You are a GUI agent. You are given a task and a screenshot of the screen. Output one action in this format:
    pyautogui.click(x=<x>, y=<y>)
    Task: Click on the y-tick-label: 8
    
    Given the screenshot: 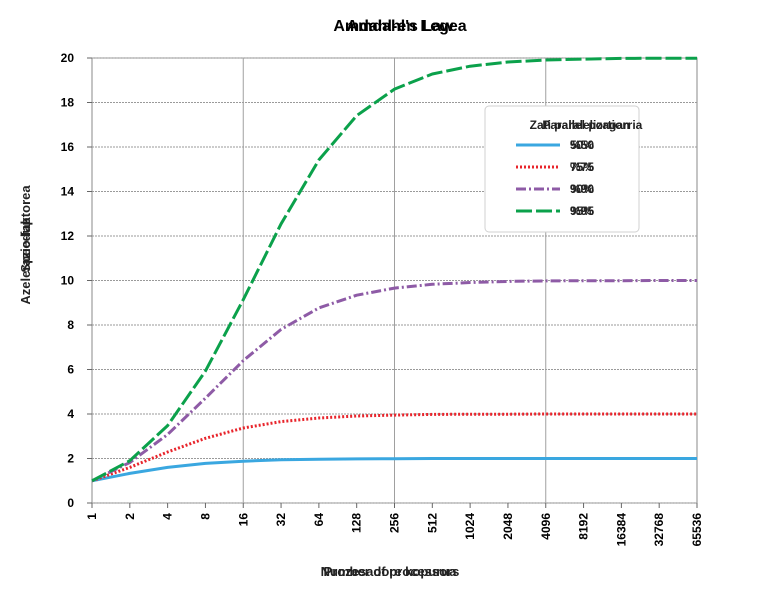 What is the action you would take?
    pyautogui.click(x=70, y=325)
    